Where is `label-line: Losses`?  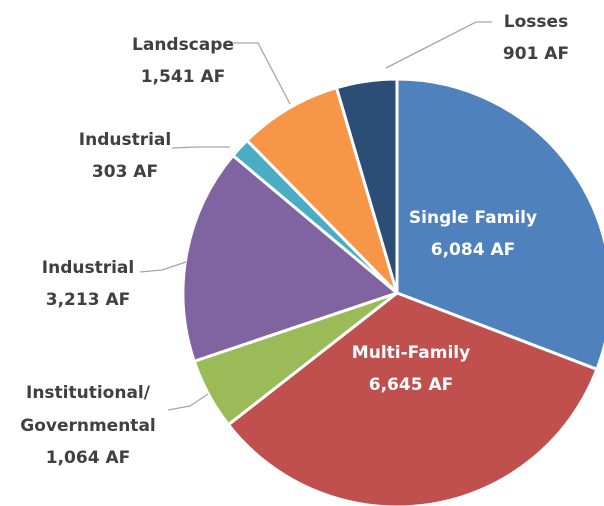
label-line: Losses is located at coordinates (536, 22).